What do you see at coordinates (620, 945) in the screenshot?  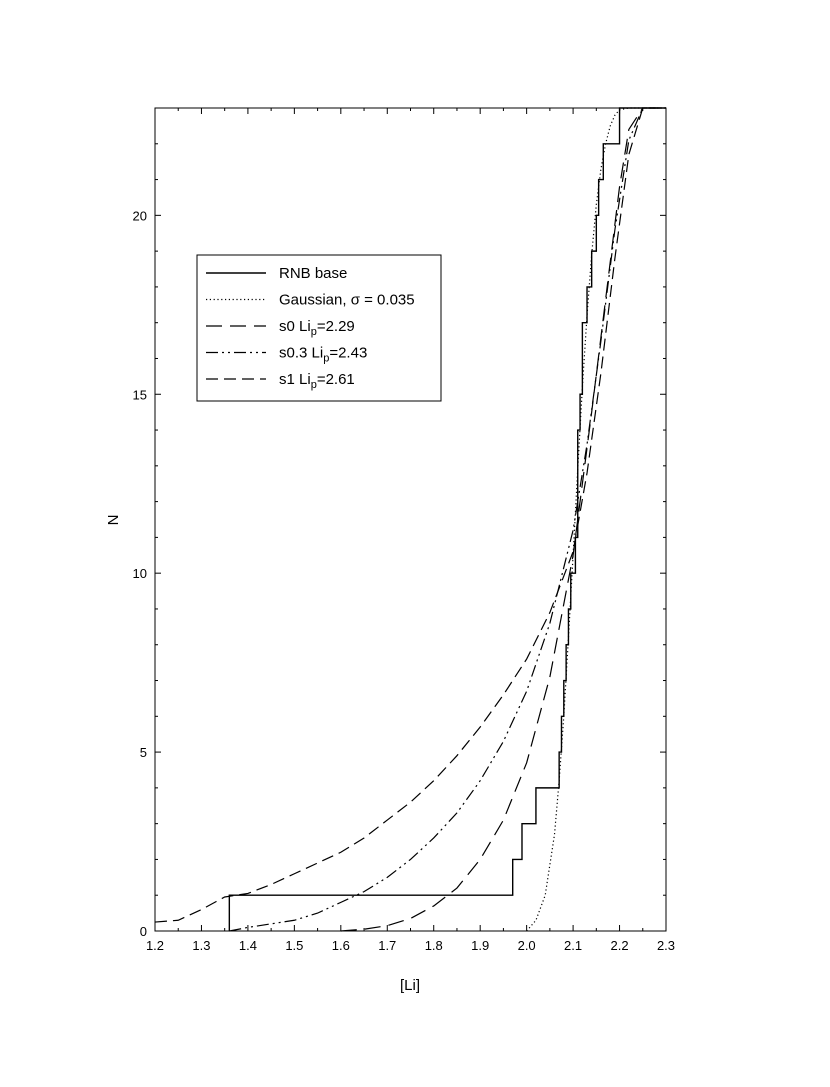 I see `x-tick-label: 2.2` at bounding box center [620, 945].